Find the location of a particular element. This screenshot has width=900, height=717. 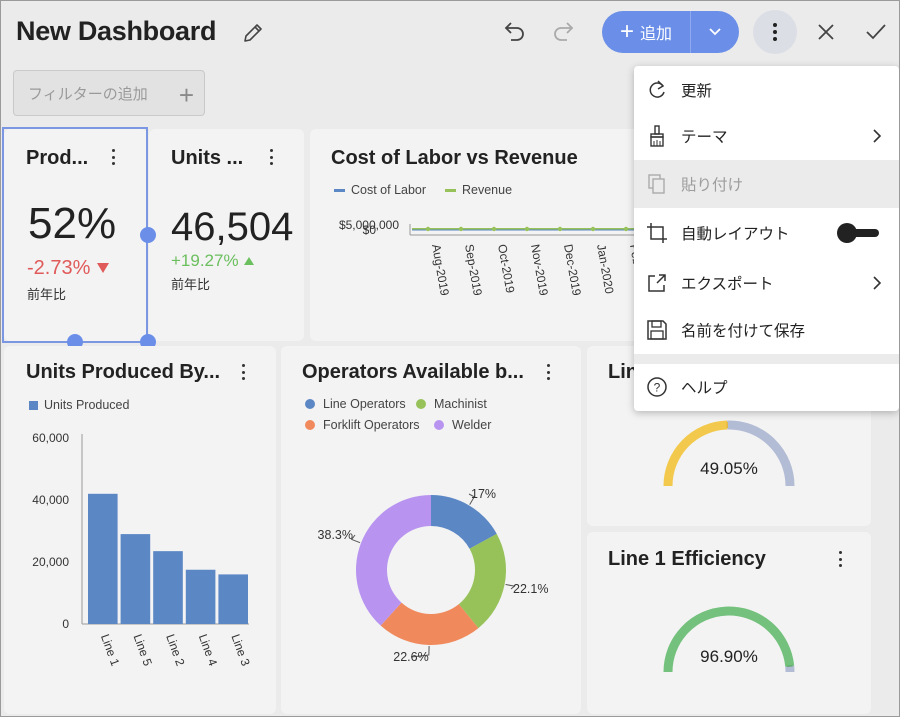

production-kpi-card: Prod... 52% -2.73% 前年比 is located at coordinates (75, 235).